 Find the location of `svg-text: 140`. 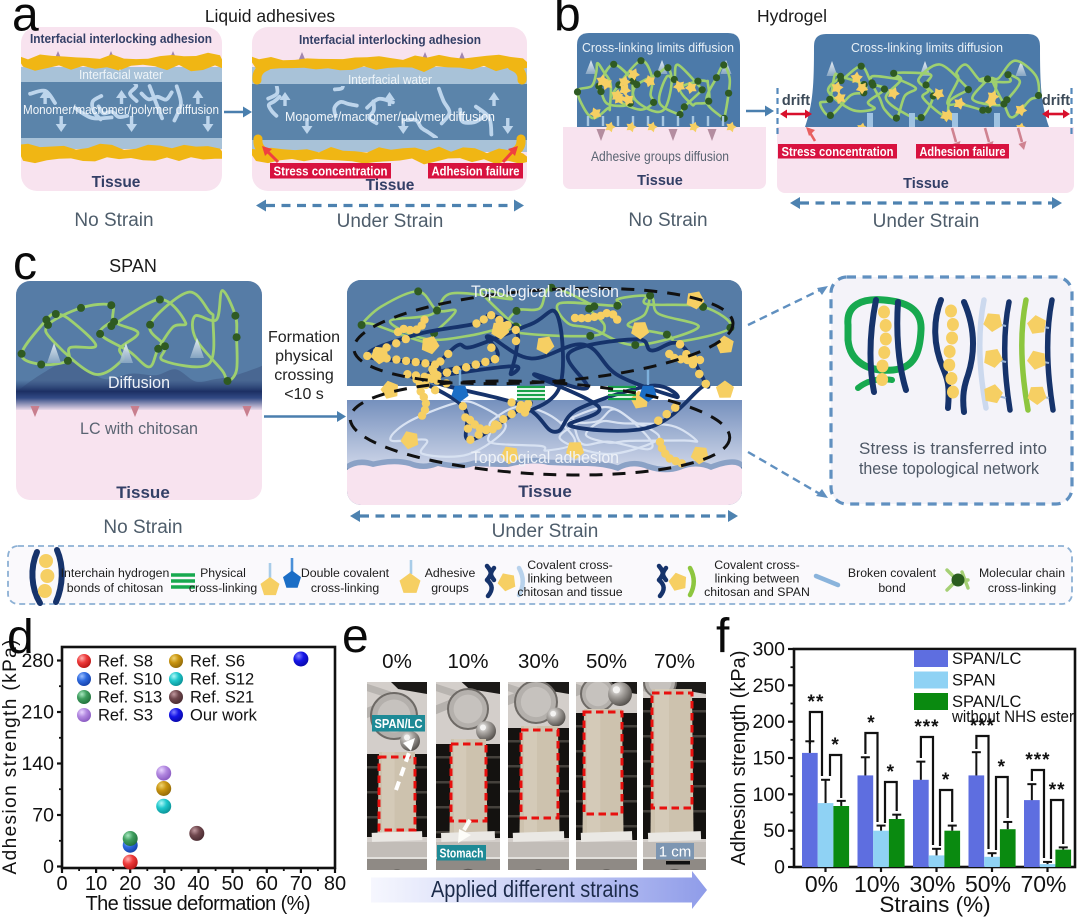

svg-text: 140 is located at coordinates (37, 764).